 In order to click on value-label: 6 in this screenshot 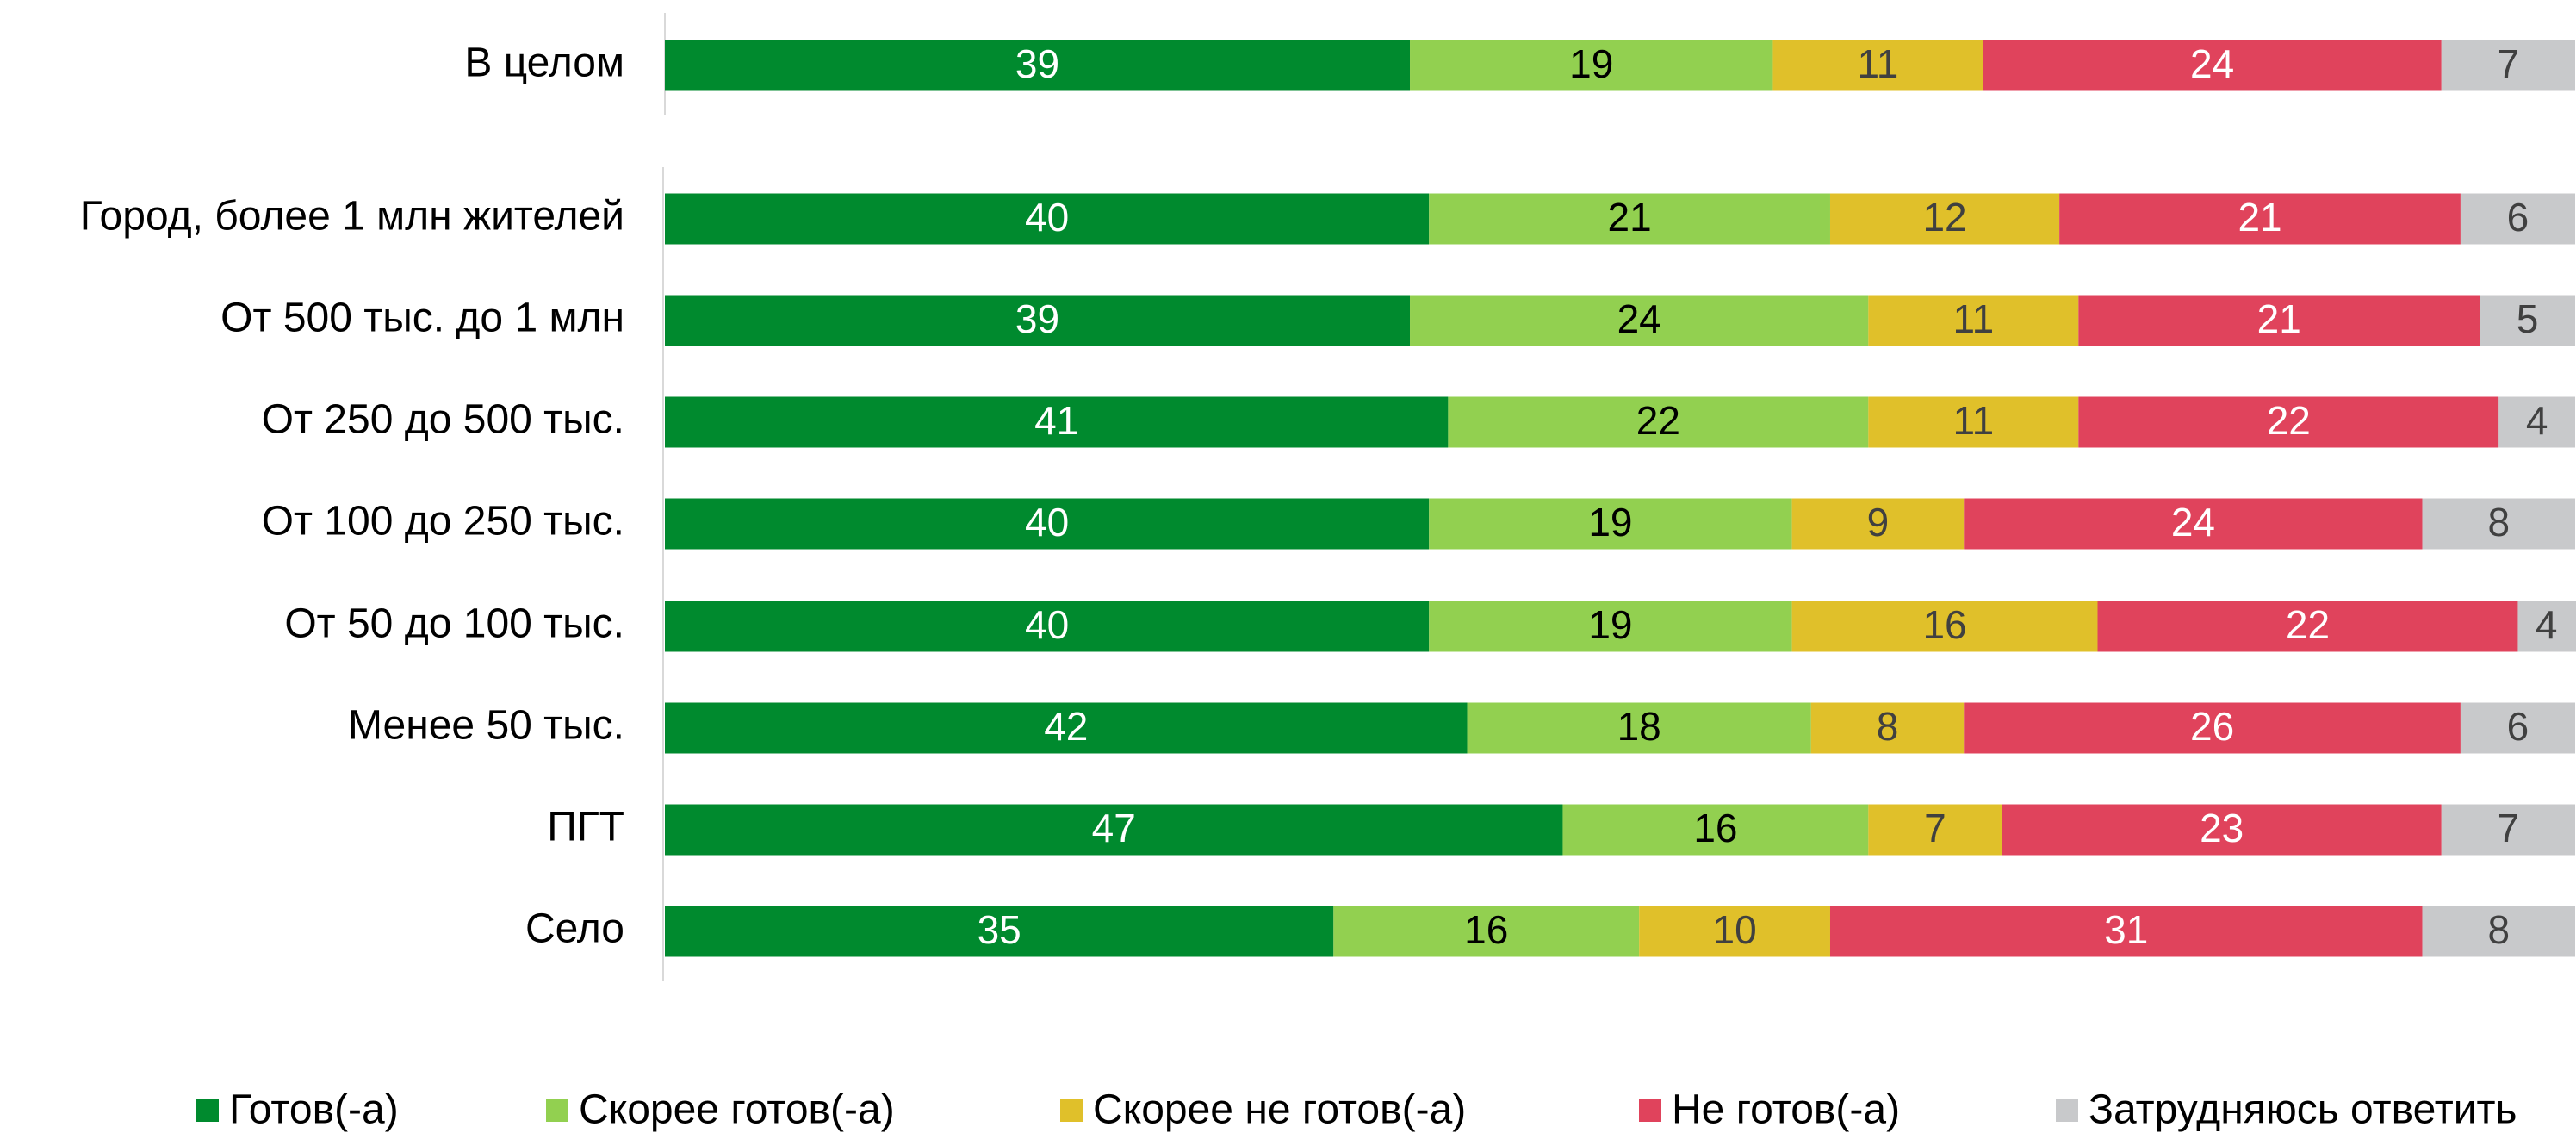, I will do `click(2518, 726)`.